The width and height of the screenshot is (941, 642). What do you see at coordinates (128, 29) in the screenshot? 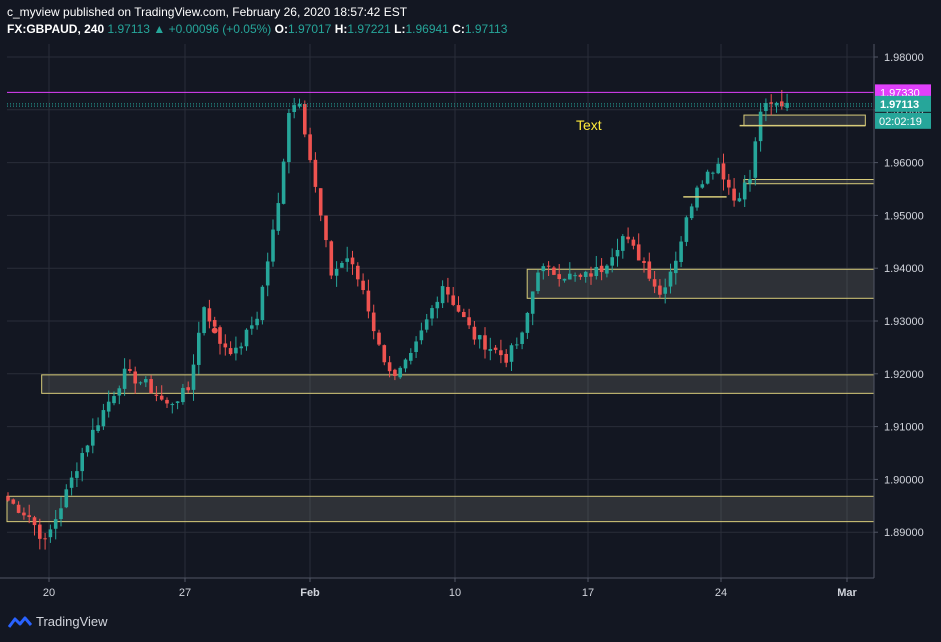
I see `last-price: 1.97113` at bounding box center [128, 29].